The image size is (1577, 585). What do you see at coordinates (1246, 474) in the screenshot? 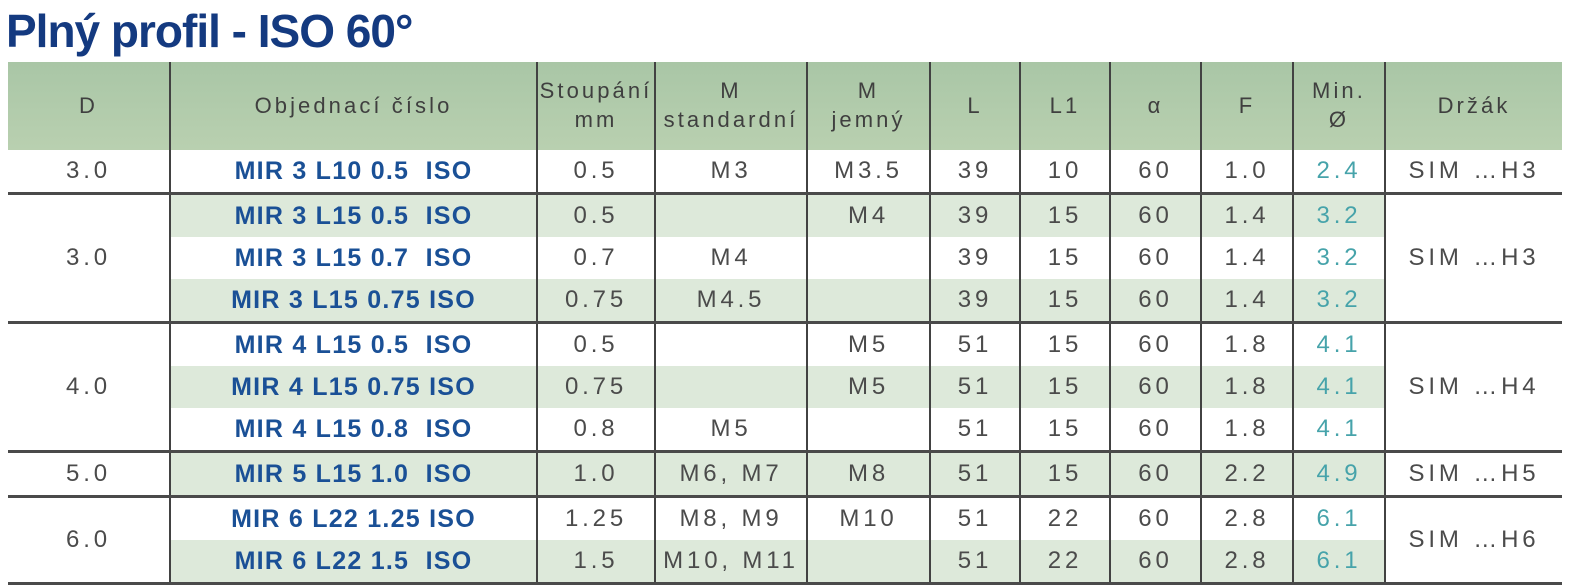
I see `cell-f: 2.2` at bounding box center [1246, 474].